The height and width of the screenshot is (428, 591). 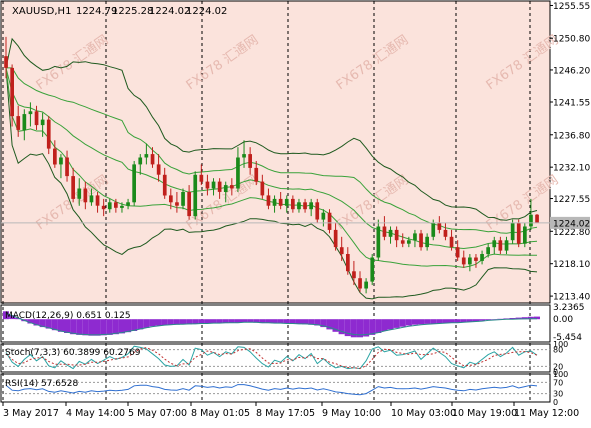 What do you see at coordinates (31, 413) in the screenshot?
I see `x-tick-label-0: 3 May 2017` at bounding box center [31, 413].